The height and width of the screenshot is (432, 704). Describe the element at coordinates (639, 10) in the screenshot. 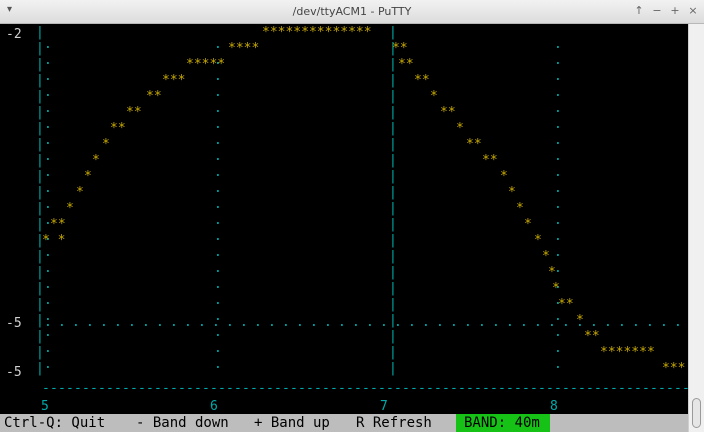

I see `maximize-up-icon: ↑` at that location.